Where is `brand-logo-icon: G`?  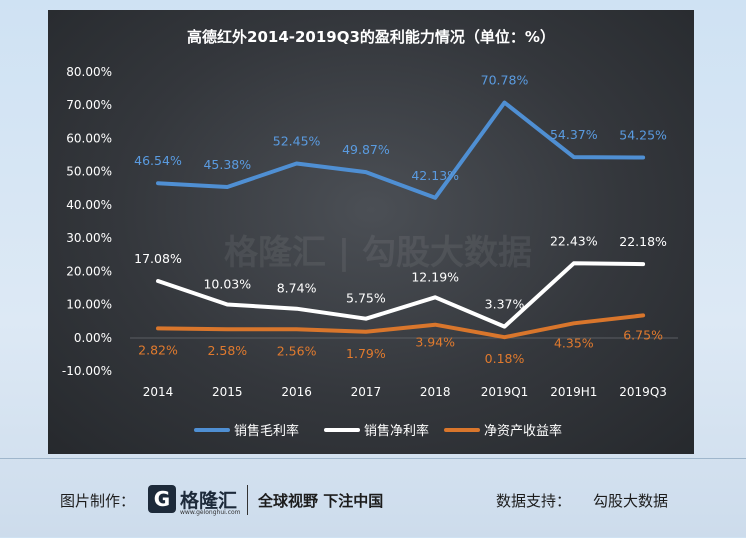
brand-logo-icon: G is located at coordinates (162, 499).